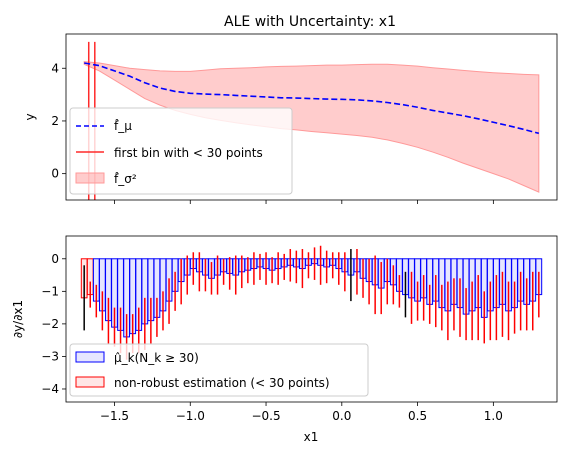 The image size is (568, 457). Describe the element at coordinates (311, 437) in the screenshot. I see `bottom-x-axis-label: x1` at that location.